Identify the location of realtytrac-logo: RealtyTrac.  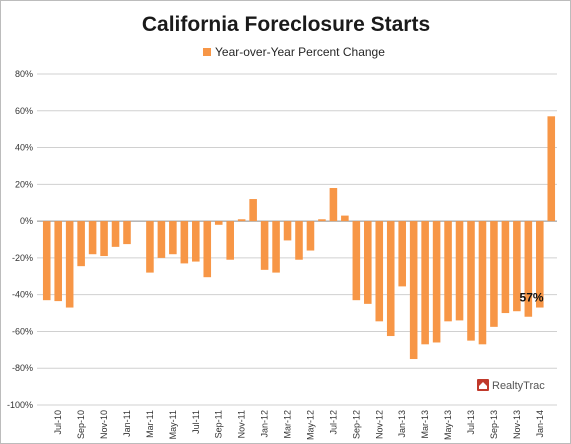
(511, 385).